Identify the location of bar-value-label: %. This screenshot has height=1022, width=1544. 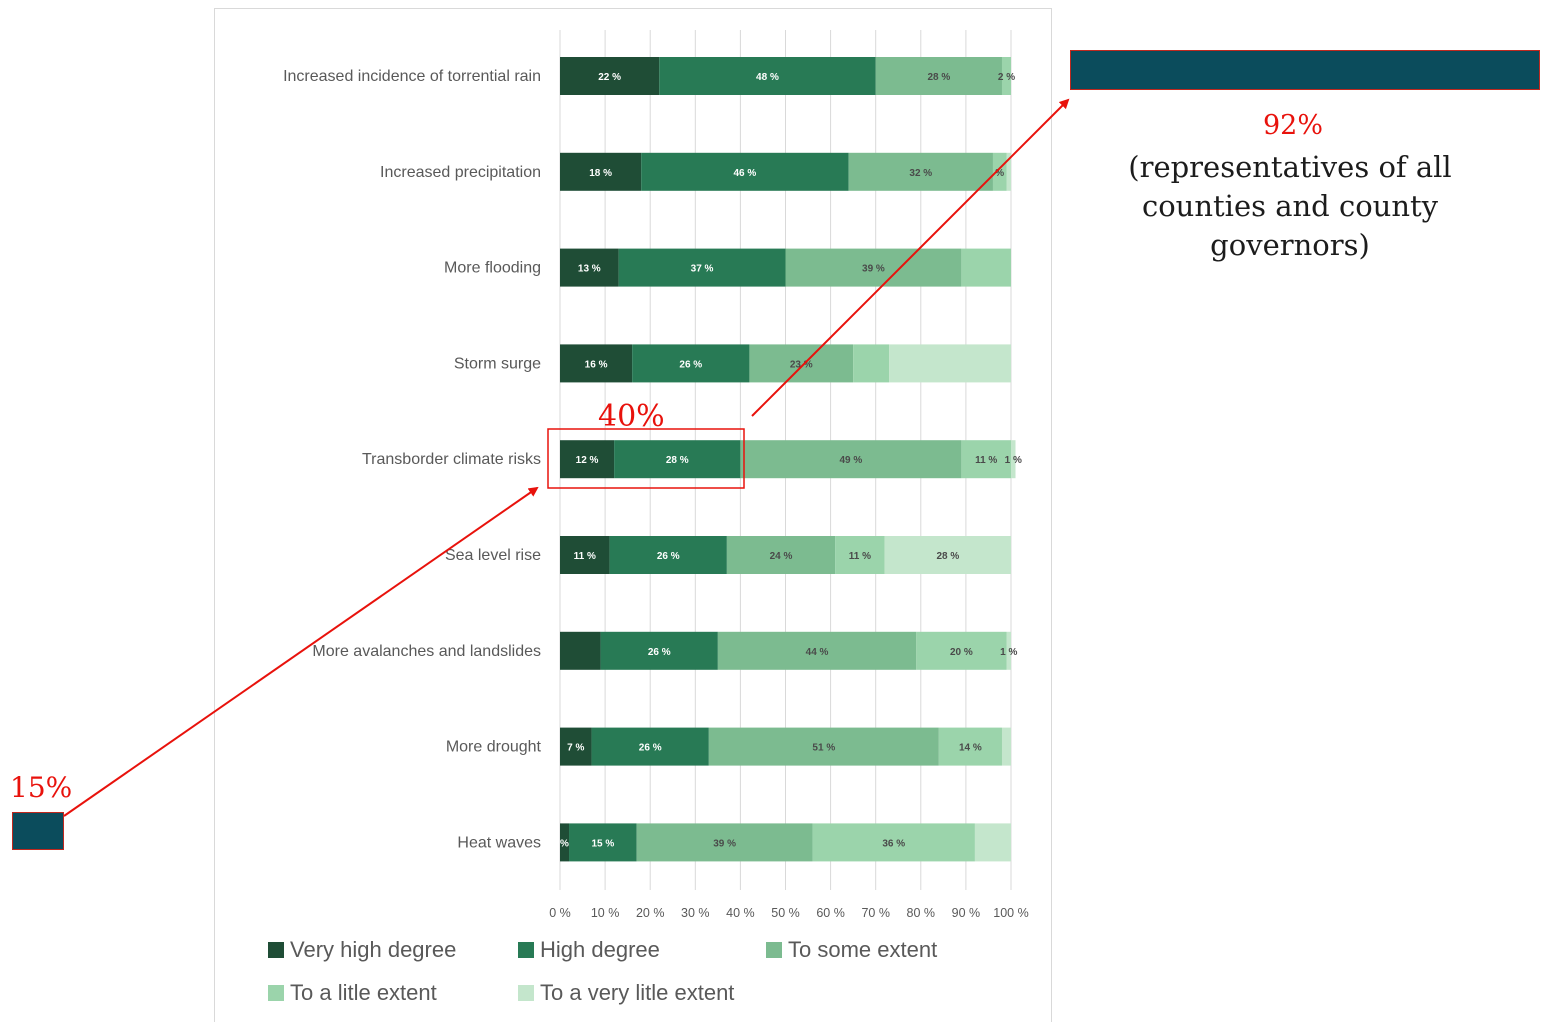
(564, 843).